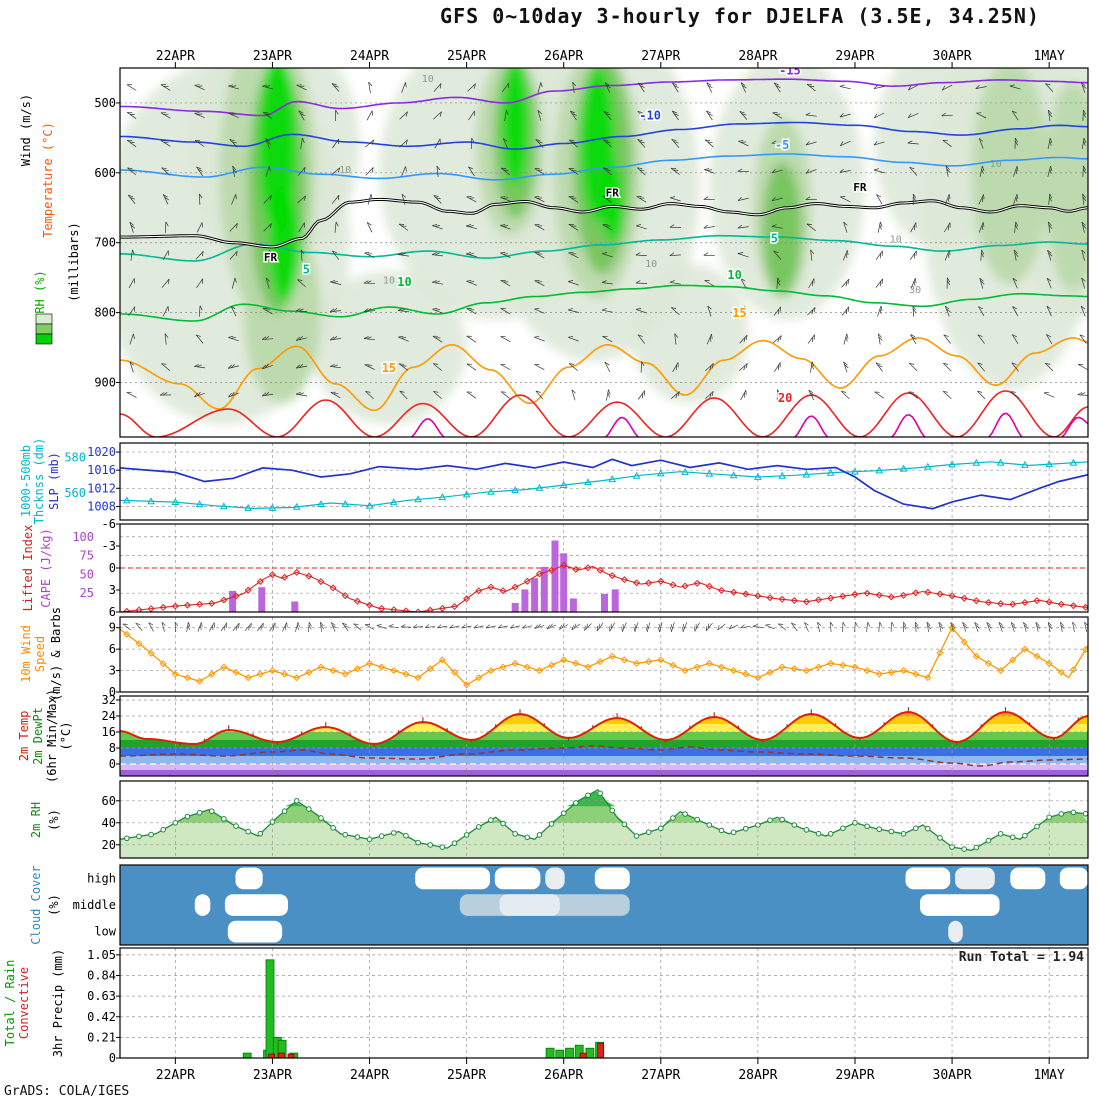 This screenshot has width=1100, height=1100. I want to click on svg-text: (6hr Min/Max), so click(52, 736).